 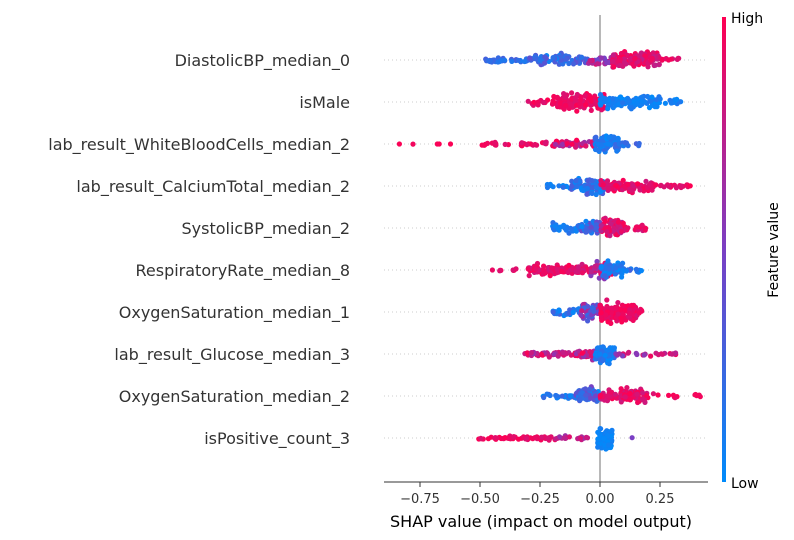 What do you see at coordinates (242, 271) in the screenshot?
I see `feature-label: RespiratoryRate_median_8` at bounding box center [242, 271].